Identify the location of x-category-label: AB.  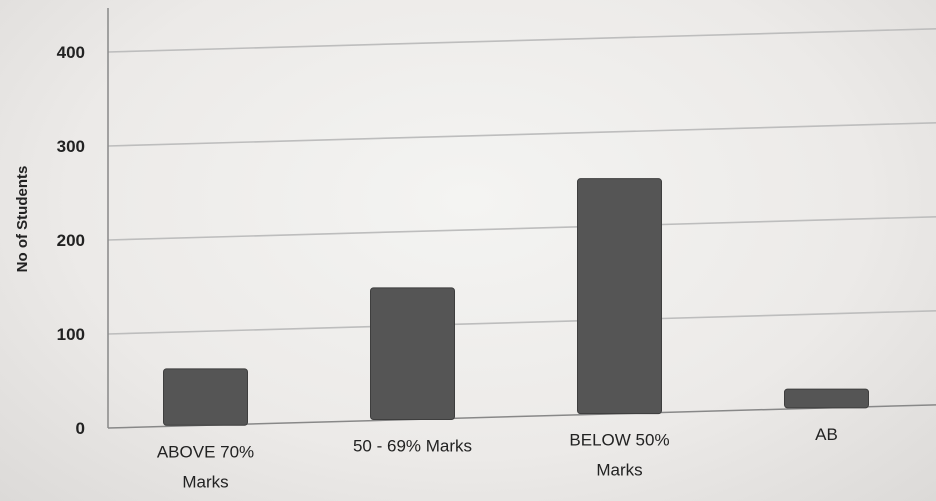
(826, 434).